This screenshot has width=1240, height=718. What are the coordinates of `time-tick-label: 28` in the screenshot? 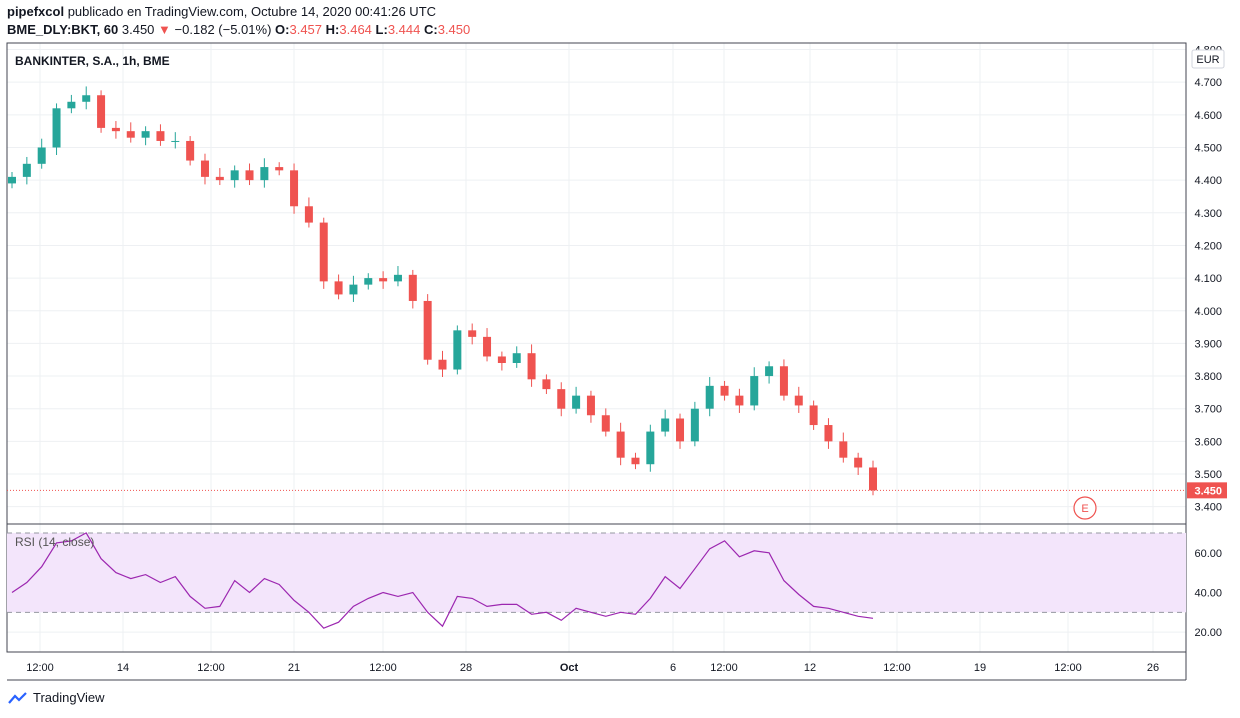 It's located at (466, 668).